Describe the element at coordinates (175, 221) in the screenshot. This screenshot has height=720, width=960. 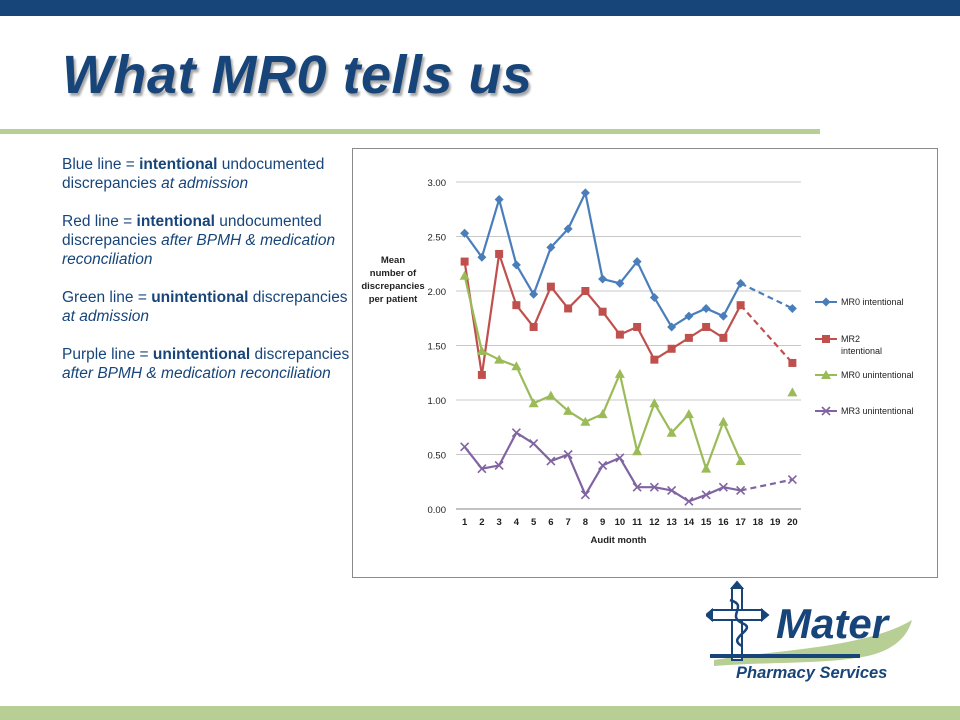
I see `bullet-emphasis: intentional` at that location.